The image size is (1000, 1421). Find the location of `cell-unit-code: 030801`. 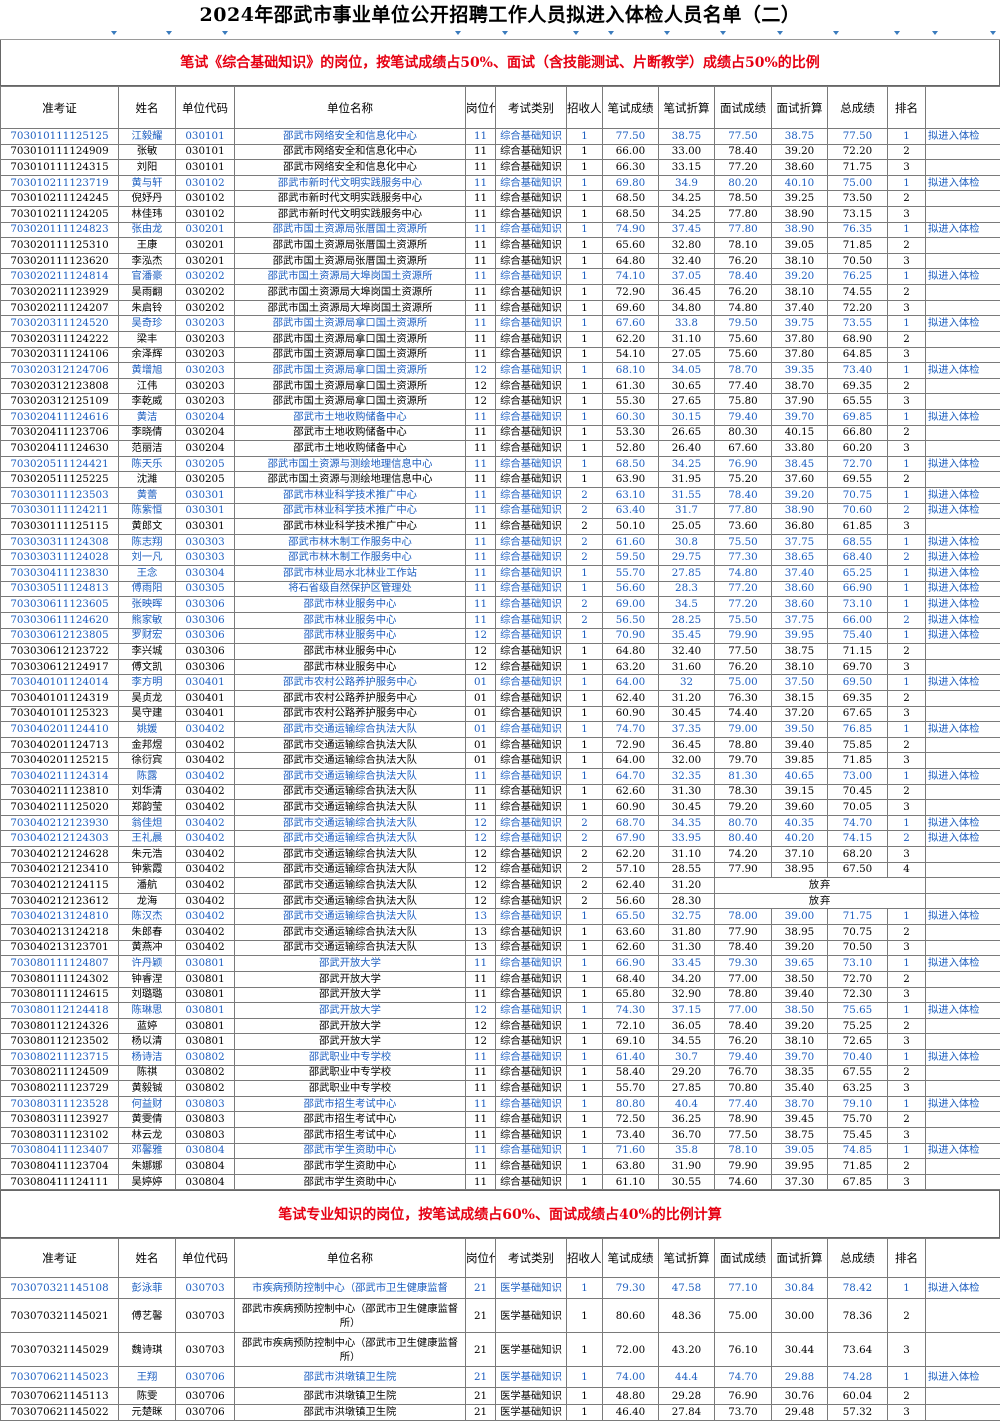

cell-unit-code: 030801 is located at coordinates (205, 979).